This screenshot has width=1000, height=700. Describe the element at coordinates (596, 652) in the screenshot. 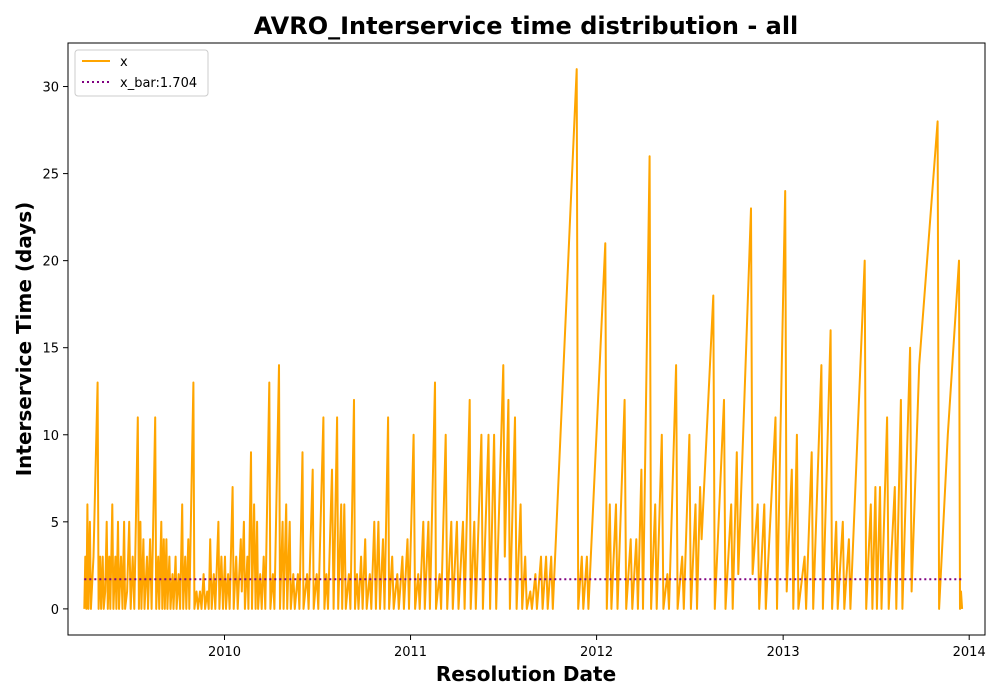

I see `x-tick-label: 2012` at that location.